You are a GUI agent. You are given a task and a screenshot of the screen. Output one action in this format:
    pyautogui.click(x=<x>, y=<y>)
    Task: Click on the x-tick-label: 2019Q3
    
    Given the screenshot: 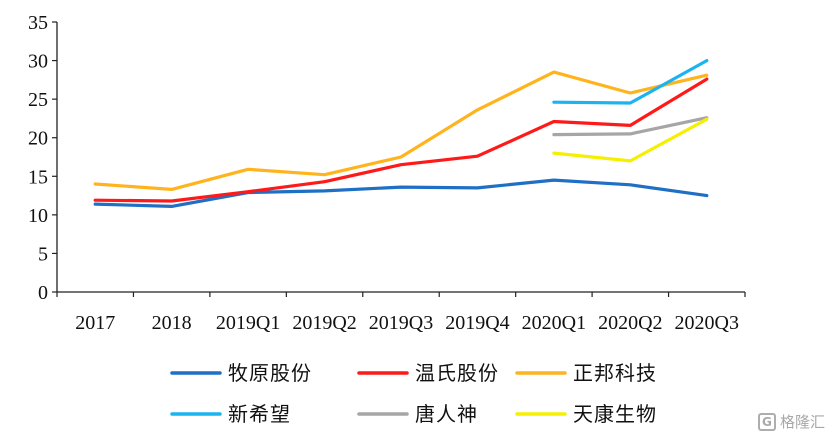 What is the action you would take?
    pyautogui.click(x=401, y=323)
    